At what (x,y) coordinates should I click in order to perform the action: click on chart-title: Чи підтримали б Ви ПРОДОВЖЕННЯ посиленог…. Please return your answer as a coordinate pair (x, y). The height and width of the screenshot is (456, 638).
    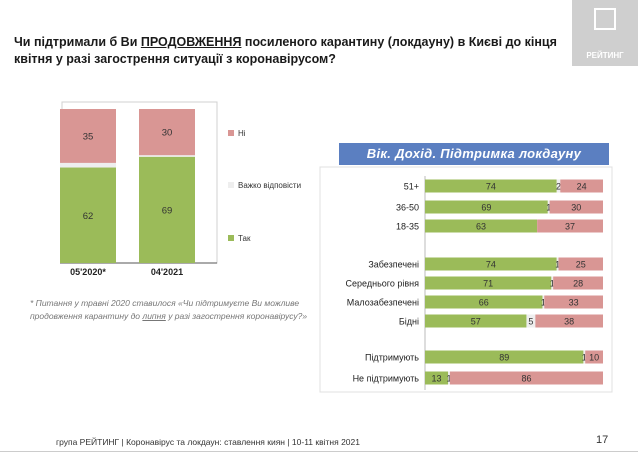
    Looking at the image, I should click on (285, 50).